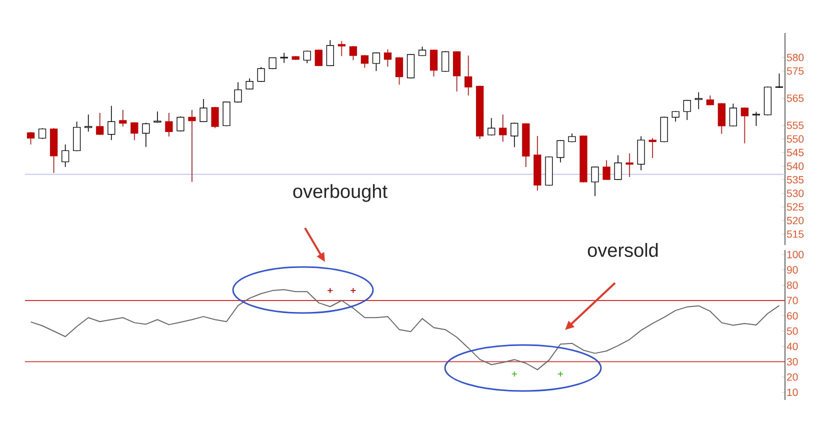 This screenshot has width=830, height=431. I want to click on y-tick-label: 90, so click(792, 270).